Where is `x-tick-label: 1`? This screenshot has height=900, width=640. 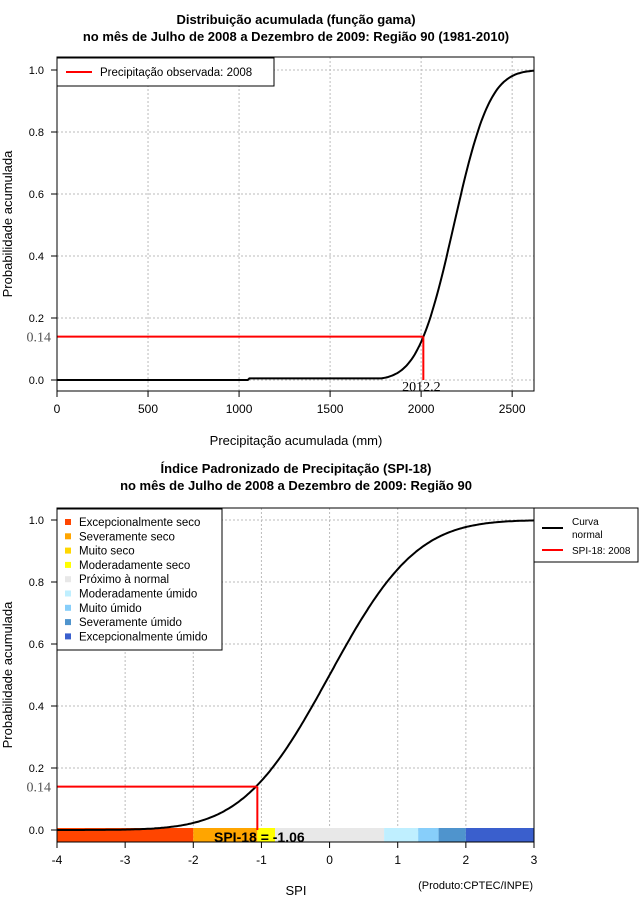 x-tick-label: 1 is located at coordinates (397, 860).